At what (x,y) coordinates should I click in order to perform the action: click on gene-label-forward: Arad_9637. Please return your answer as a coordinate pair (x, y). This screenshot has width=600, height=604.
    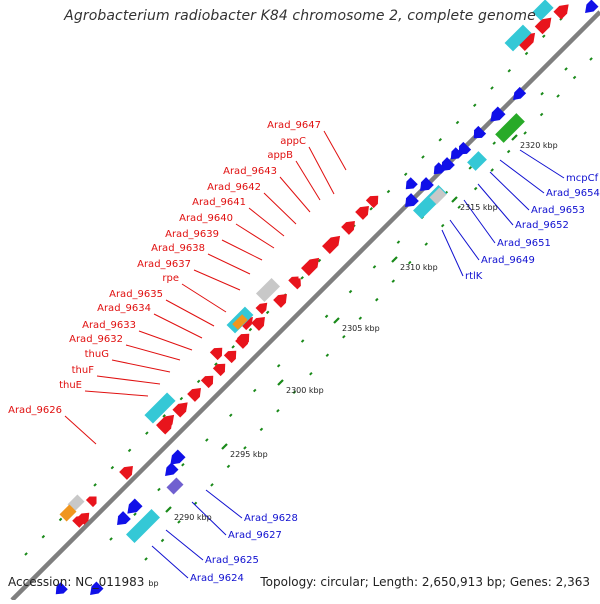
    Looking at the image, I should click on (164, 264).